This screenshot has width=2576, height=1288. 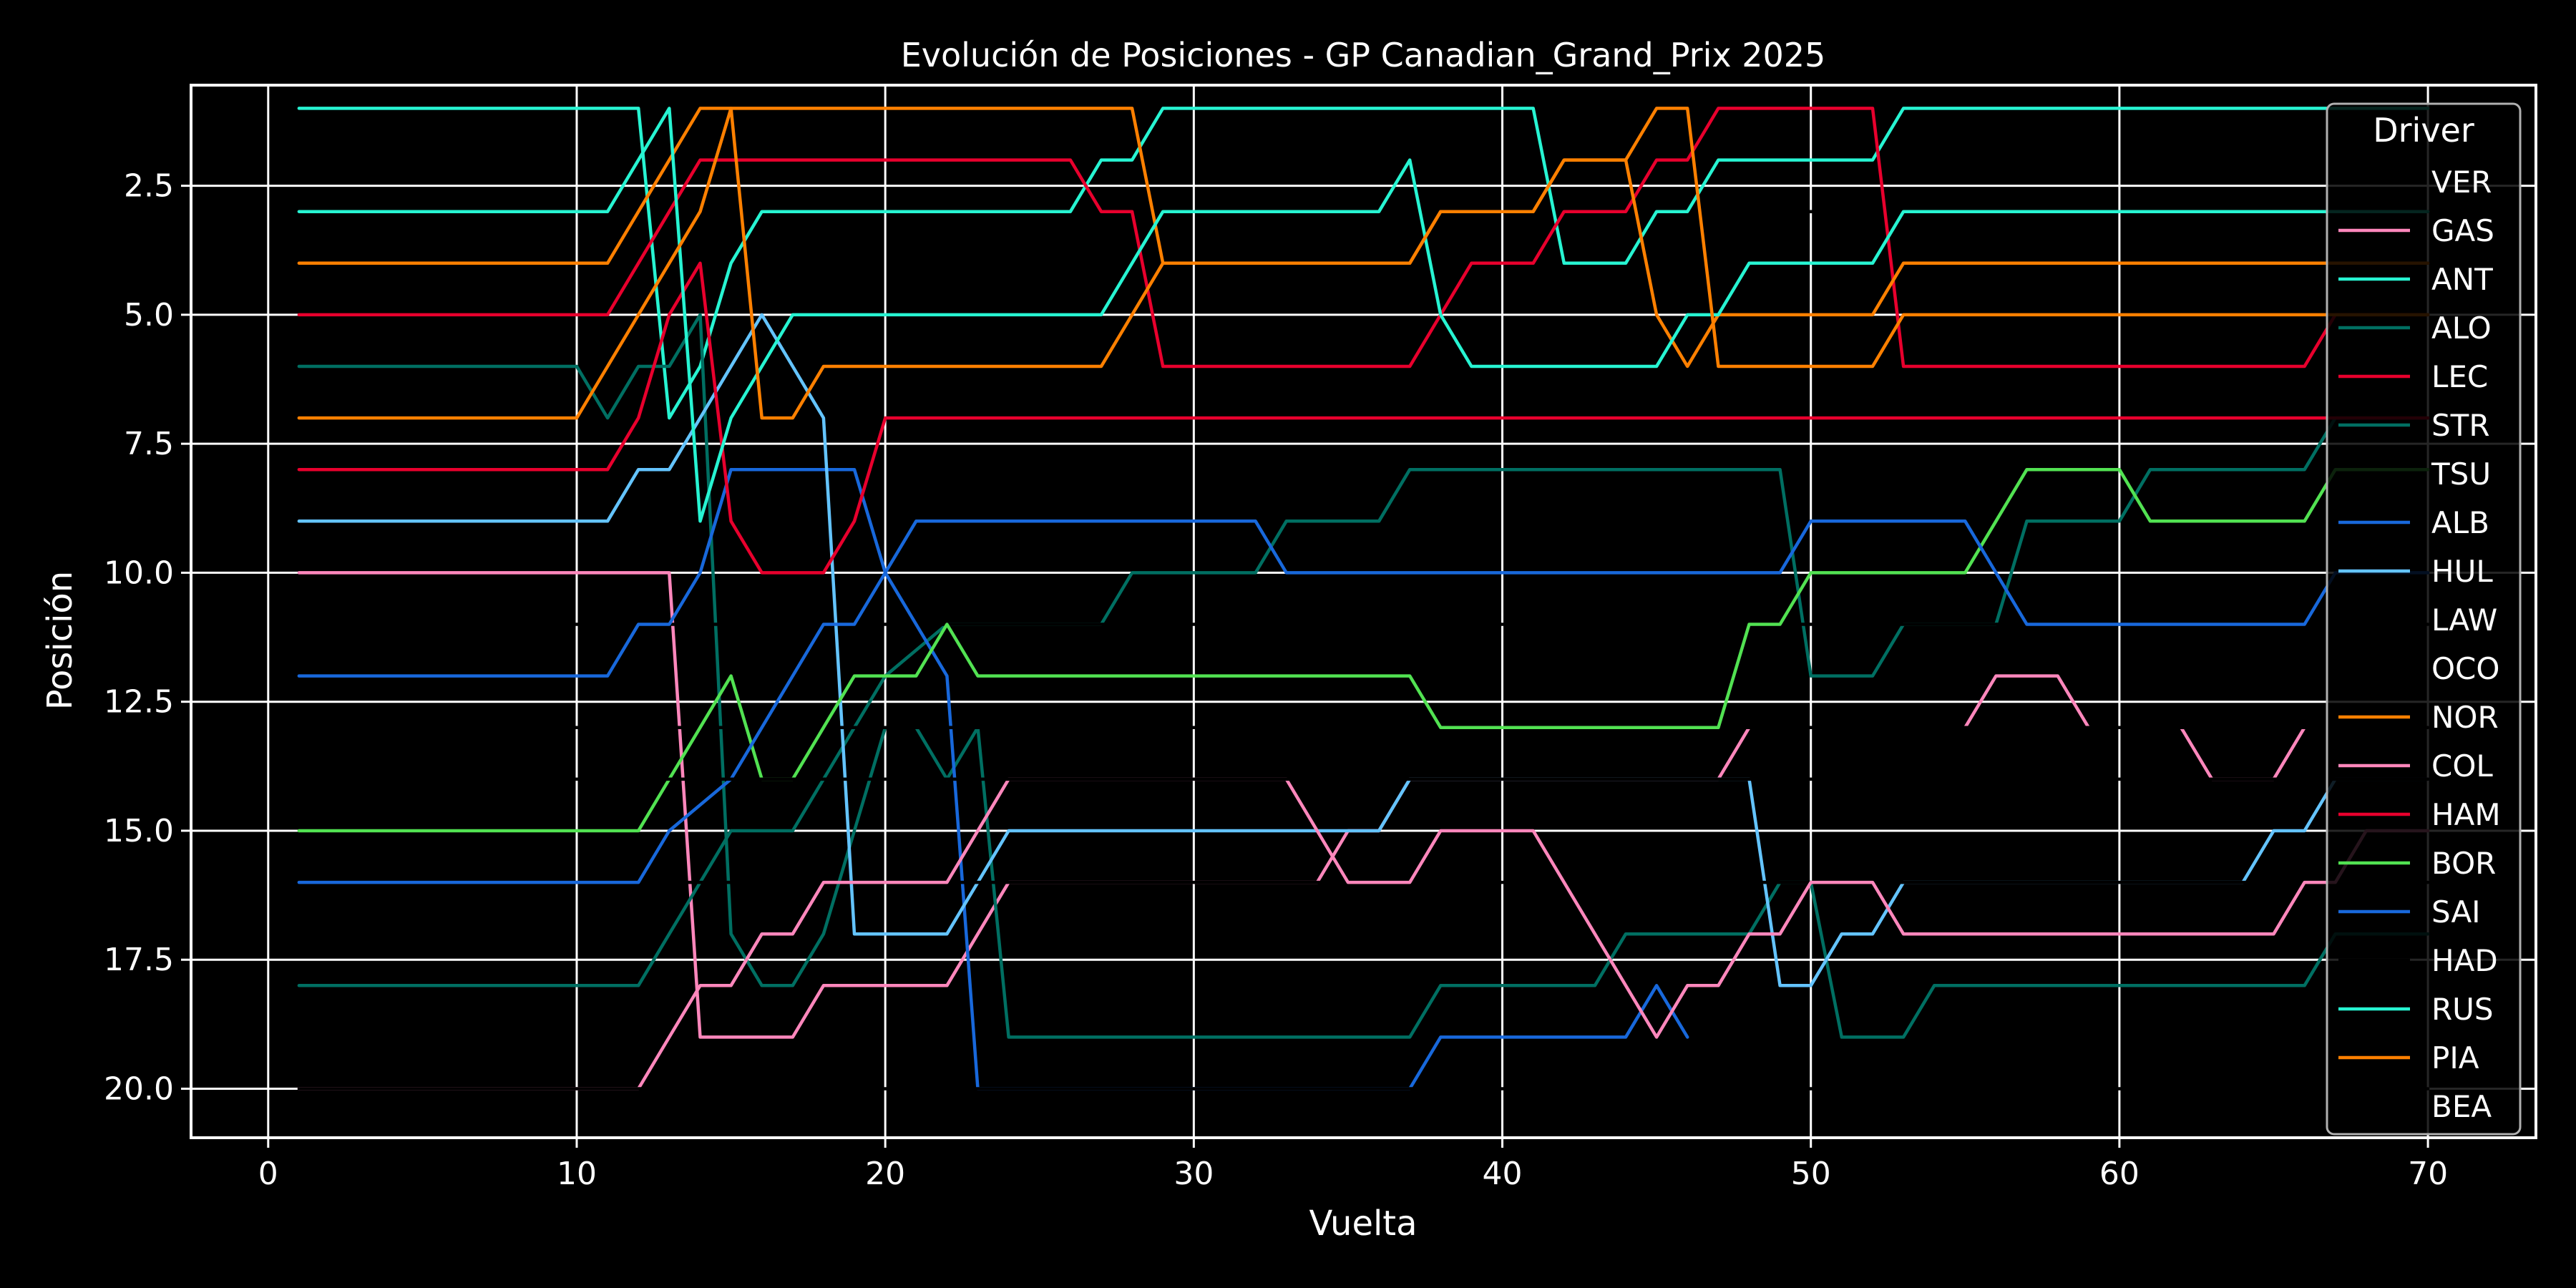 What do you see at coordinates (139, 573) in the screenshot?
I see `y-tick-label: 10.0` at bounding box center [139, 573].